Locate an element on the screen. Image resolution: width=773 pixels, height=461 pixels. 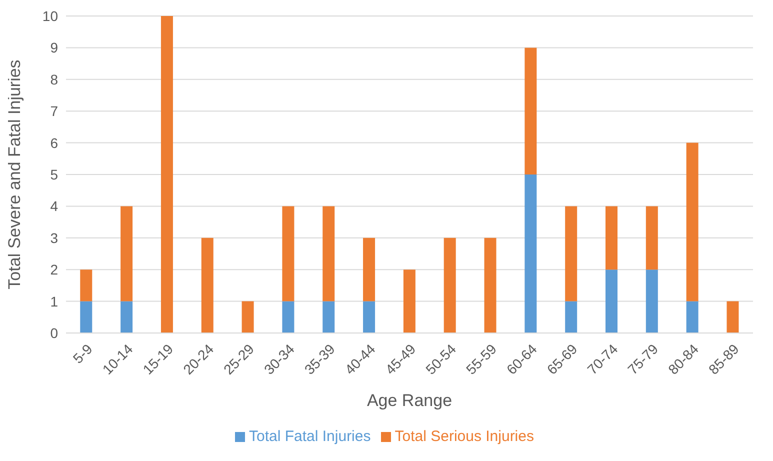
y-tick-label: 8 is located at coordinates (54, 79).